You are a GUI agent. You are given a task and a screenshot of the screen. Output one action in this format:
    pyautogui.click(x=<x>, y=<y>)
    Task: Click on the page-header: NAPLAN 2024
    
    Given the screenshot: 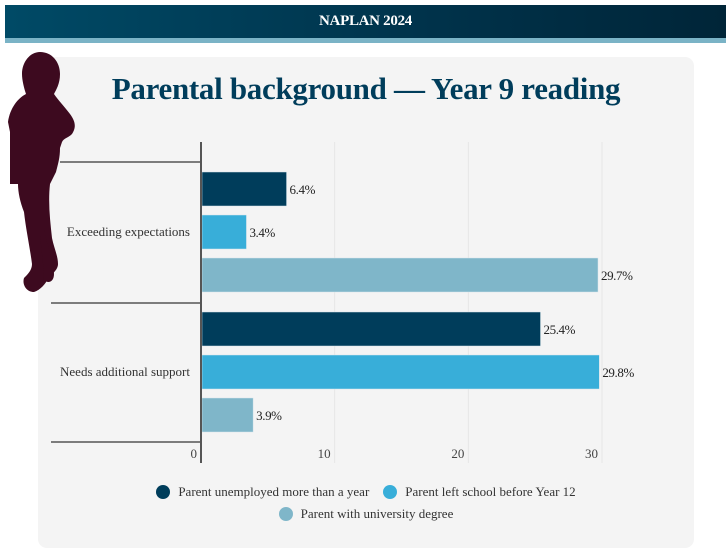 What is the action you would take?
    pyautogui.click(x=365, y=21)
    